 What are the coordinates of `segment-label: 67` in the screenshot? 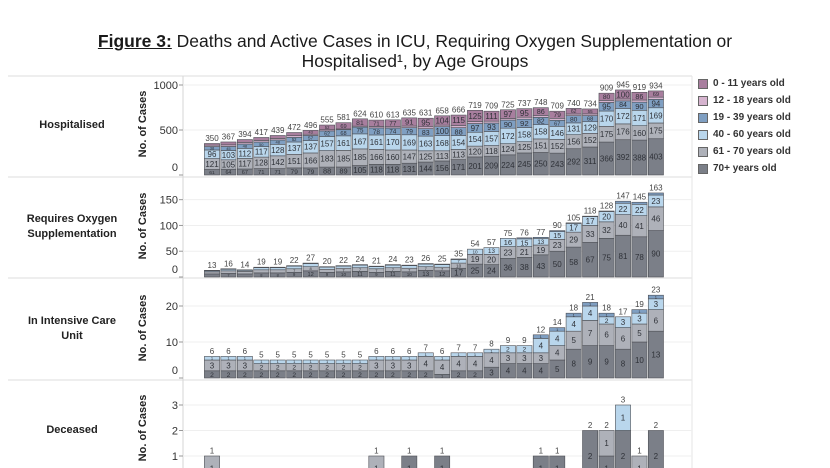 It's located at (590, 260).